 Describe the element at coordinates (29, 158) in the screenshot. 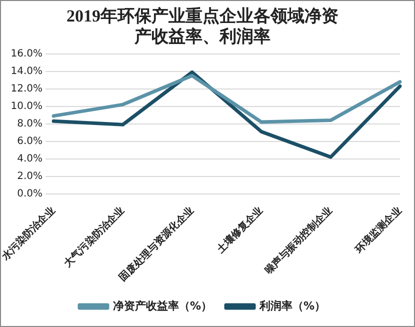

I see `y-tick-label: 4.0%` at that location.